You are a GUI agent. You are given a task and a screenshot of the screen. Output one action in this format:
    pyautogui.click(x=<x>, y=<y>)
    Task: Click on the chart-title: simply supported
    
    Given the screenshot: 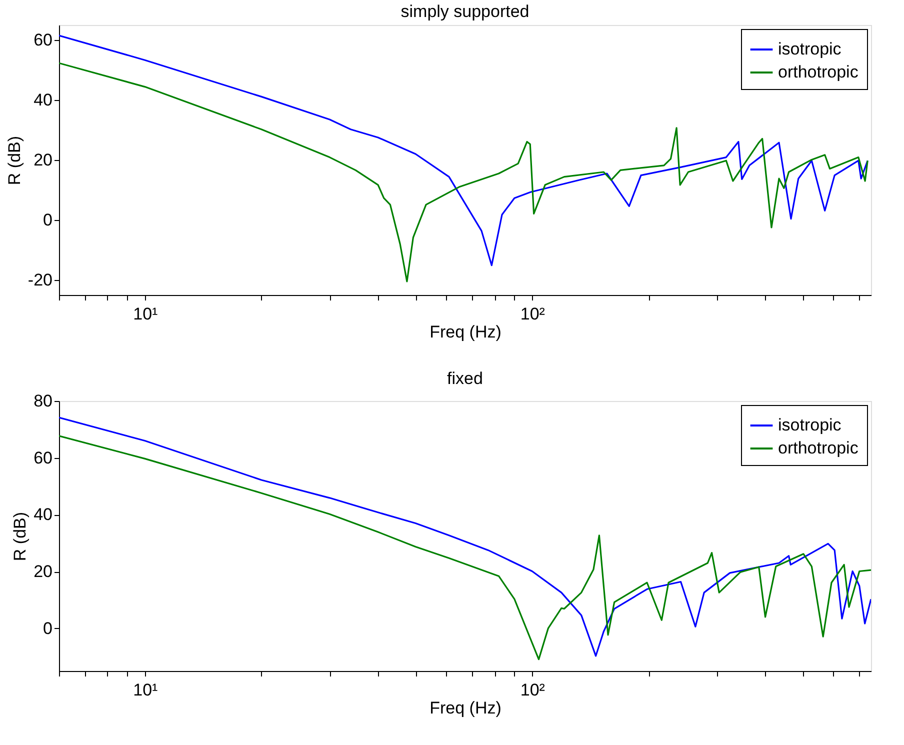 What is the action you would take?
    pyautogui.click(x=465, y=11)
    